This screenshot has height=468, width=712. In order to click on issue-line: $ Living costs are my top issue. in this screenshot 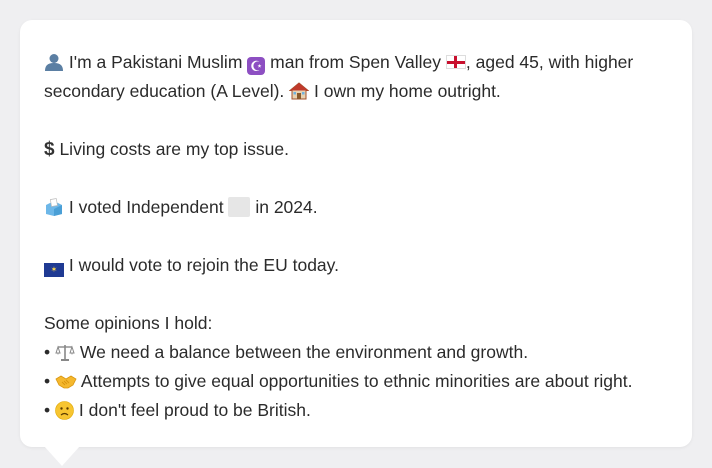, I will do `click(356, 149)`.